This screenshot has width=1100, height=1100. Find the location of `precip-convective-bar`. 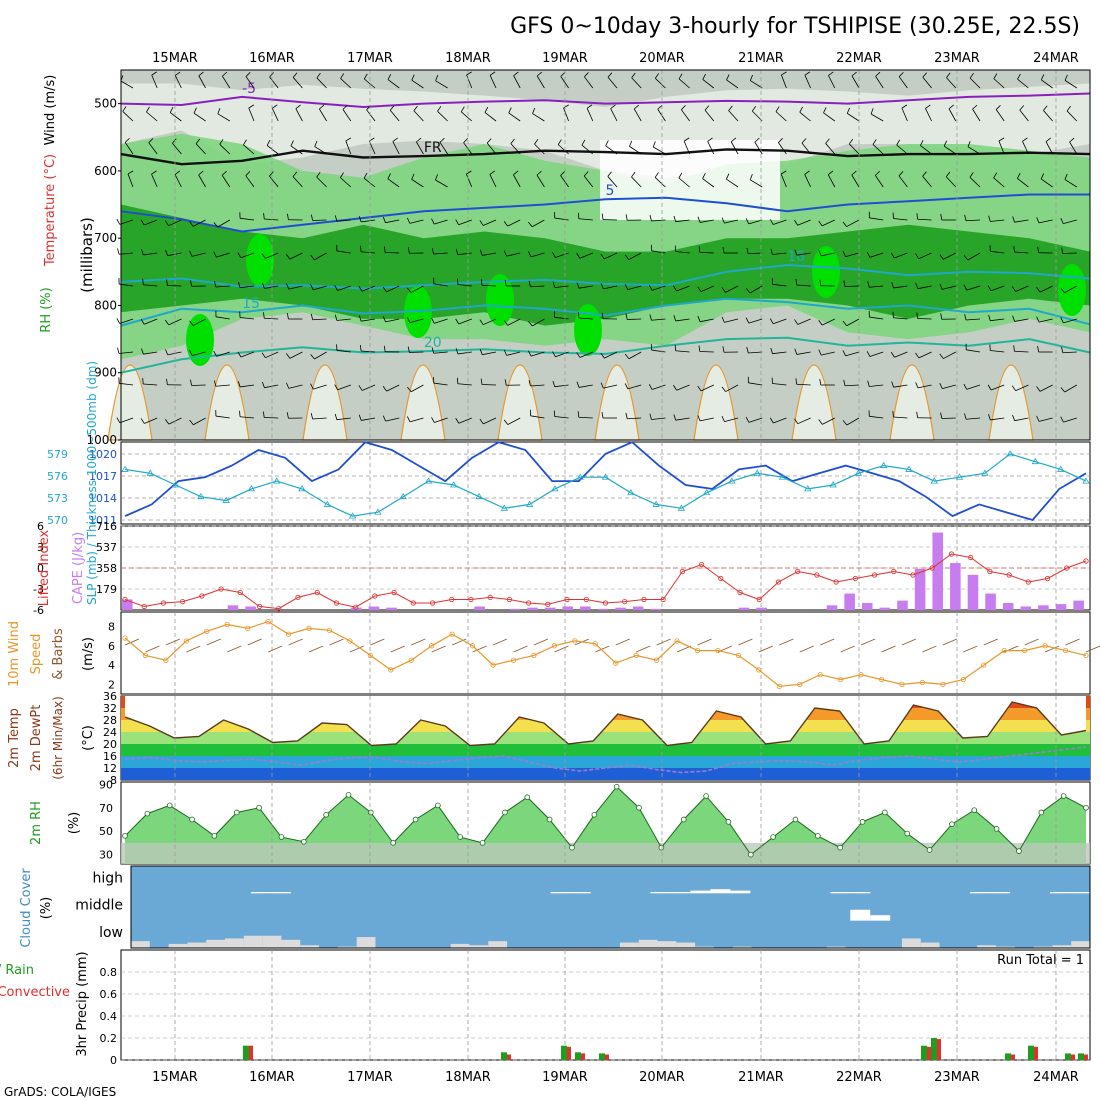

precip-convective-bar is located at coordinates (583, 1056).